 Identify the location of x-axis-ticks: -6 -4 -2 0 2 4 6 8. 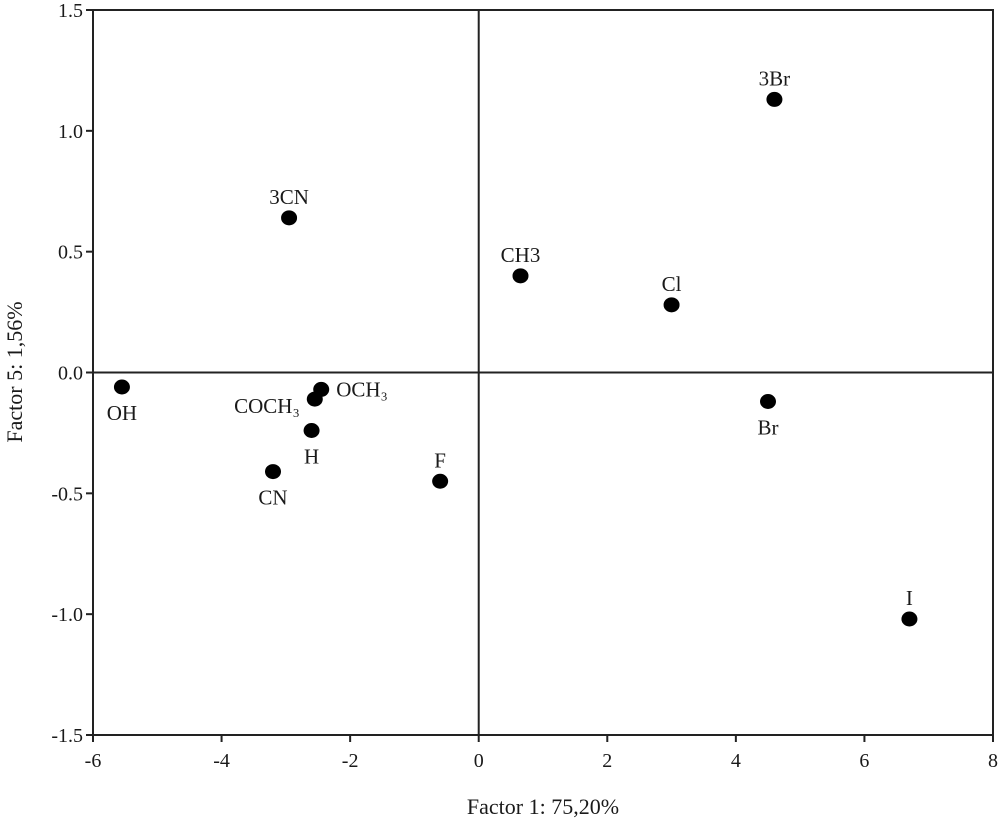
(541, 753).